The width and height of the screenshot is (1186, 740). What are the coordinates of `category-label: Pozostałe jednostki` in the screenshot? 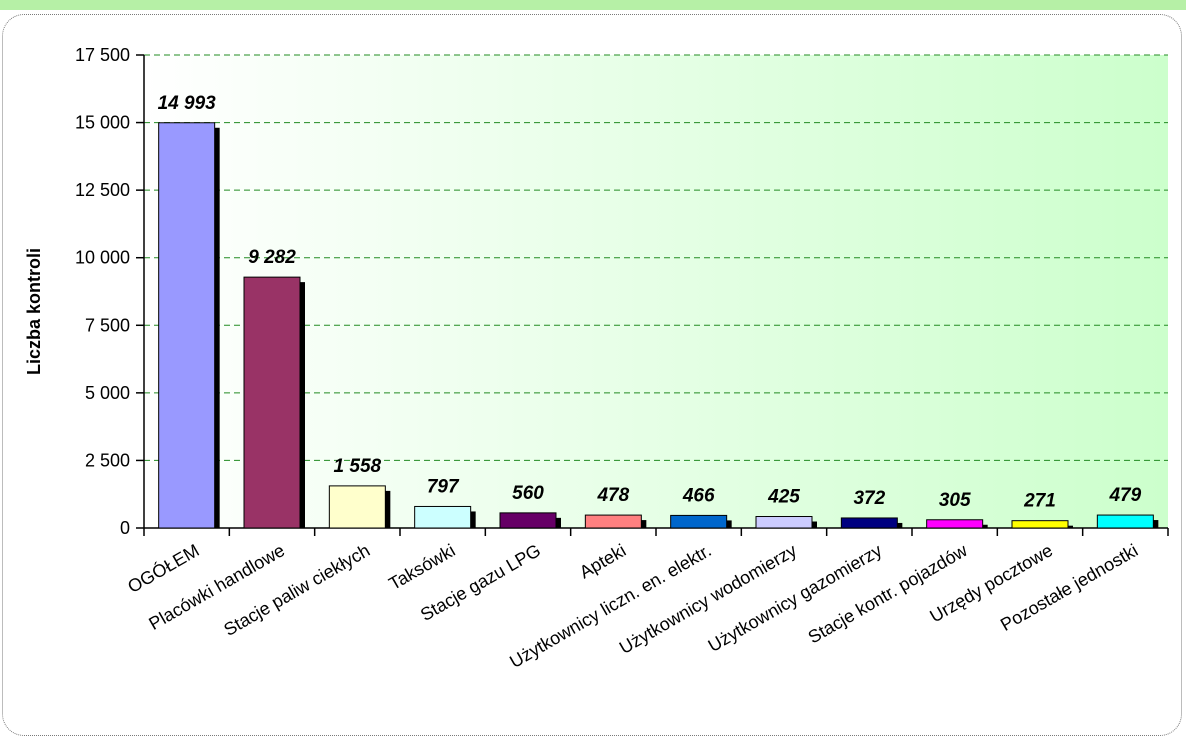 It's located at (1069, 587).